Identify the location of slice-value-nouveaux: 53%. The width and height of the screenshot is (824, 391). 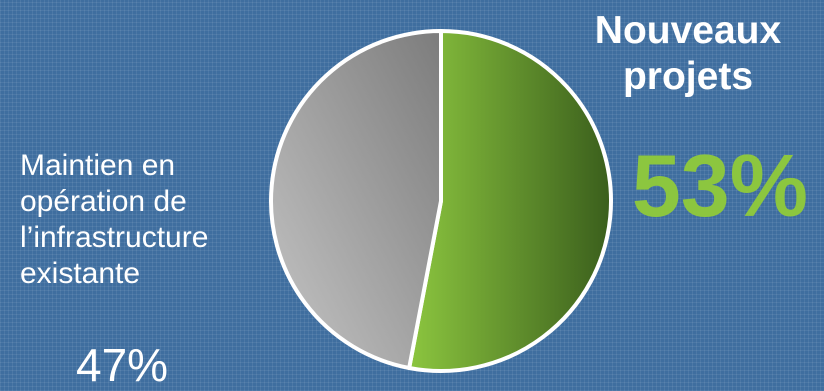
(719, 185).